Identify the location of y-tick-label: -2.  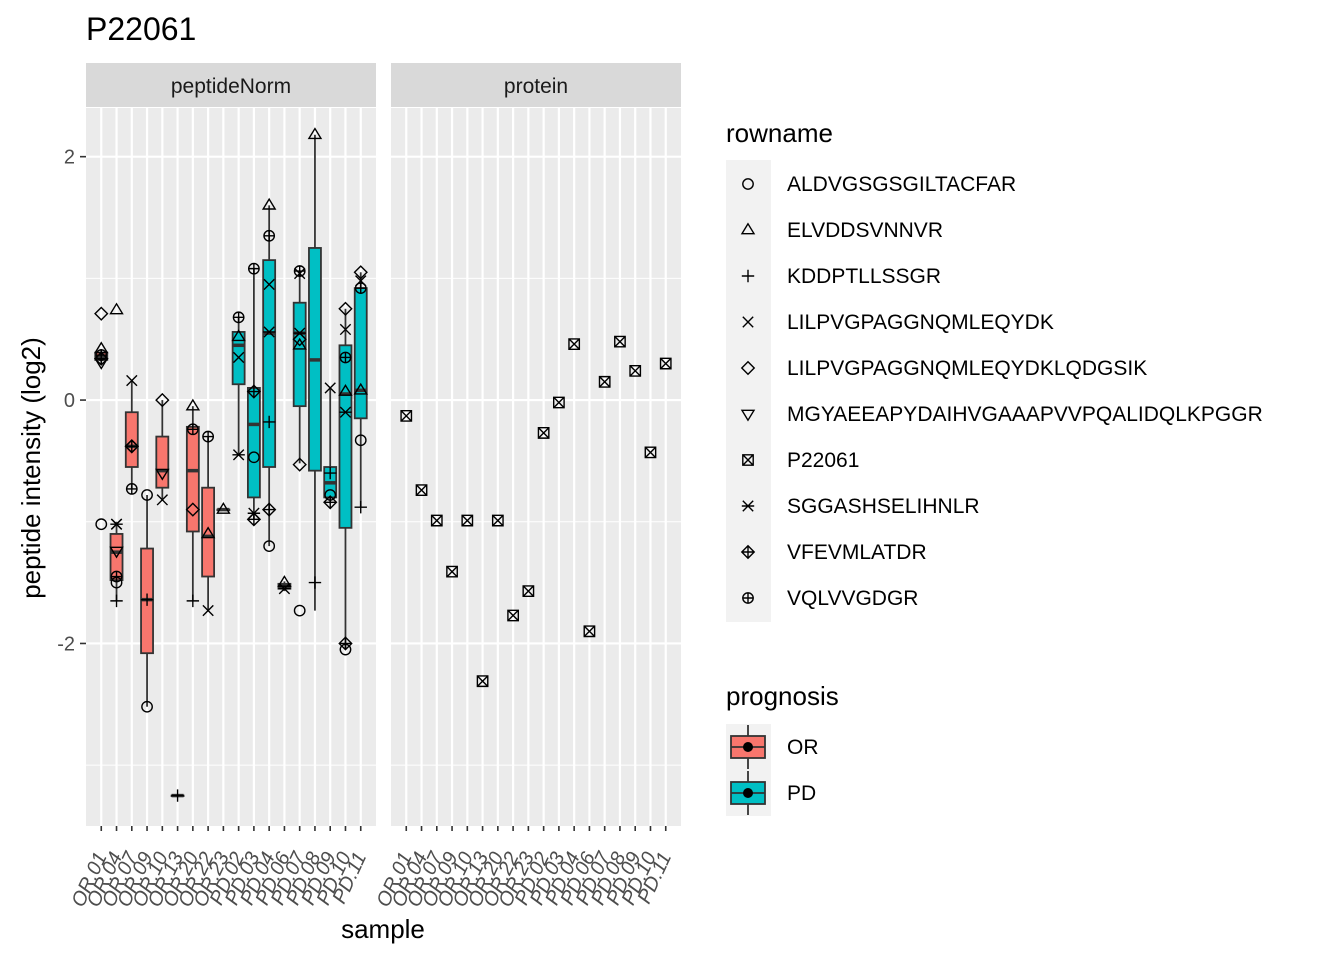
(66, 644).